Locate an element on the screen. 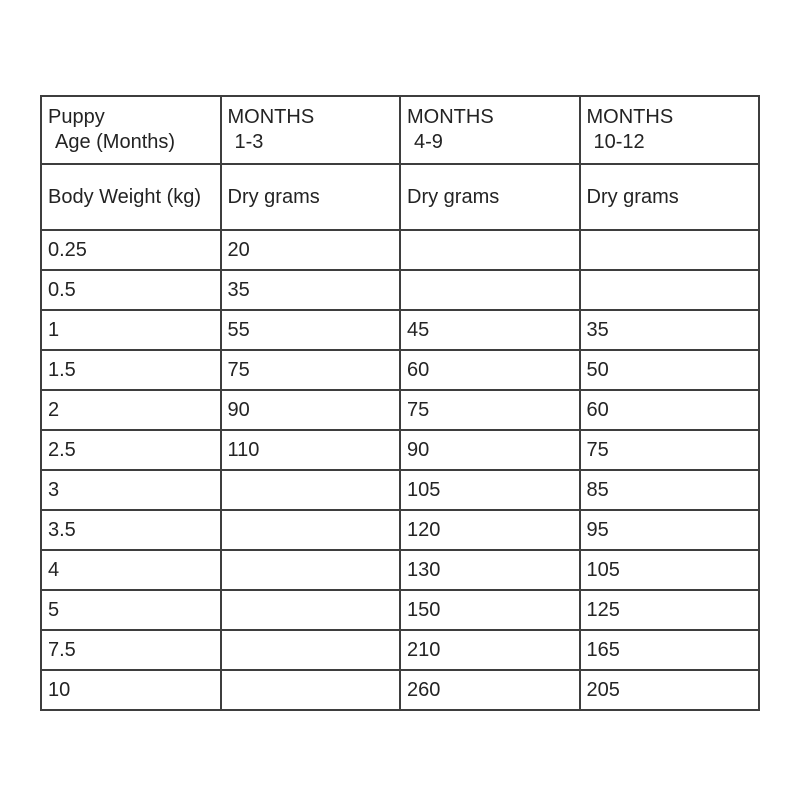 This screenshot has width=800, height=800. header-line2: 10-12 is located at coordinates (619, 142).